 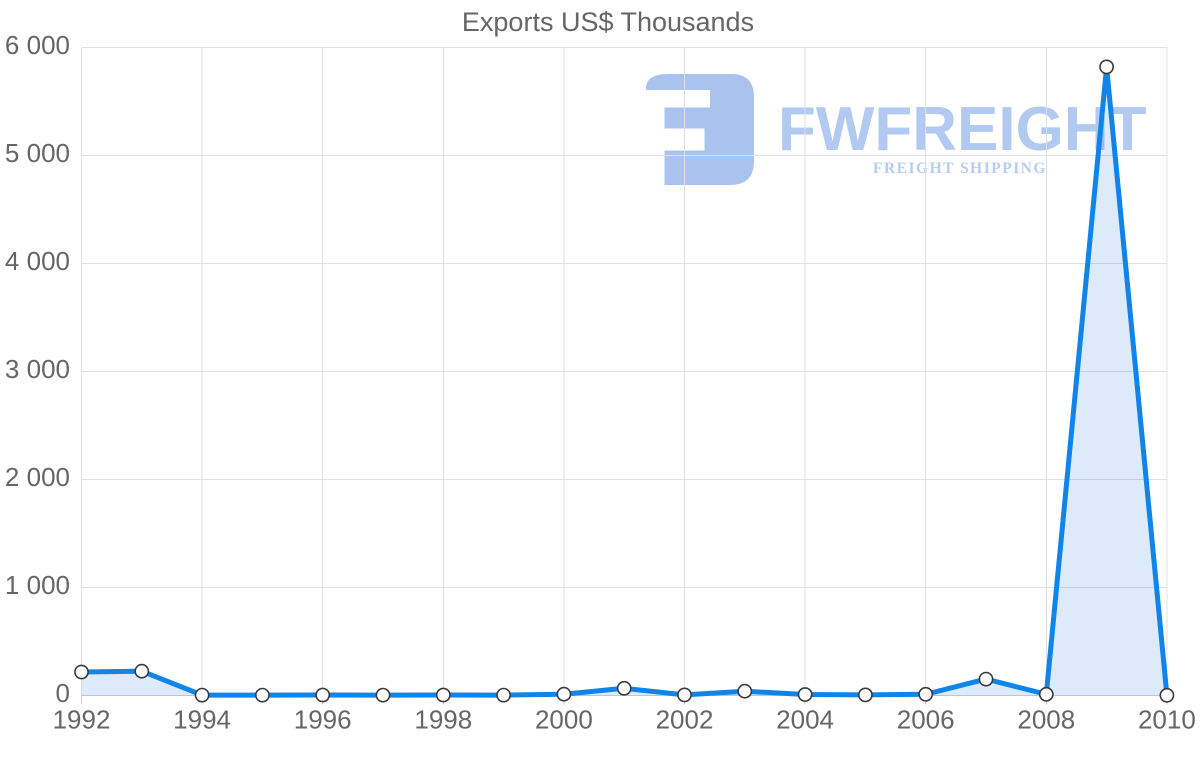 What do you see at coordinates (1046, 720) in the screenshot?
I see `svg-text: 2008` at bounding box center [1046, 720].